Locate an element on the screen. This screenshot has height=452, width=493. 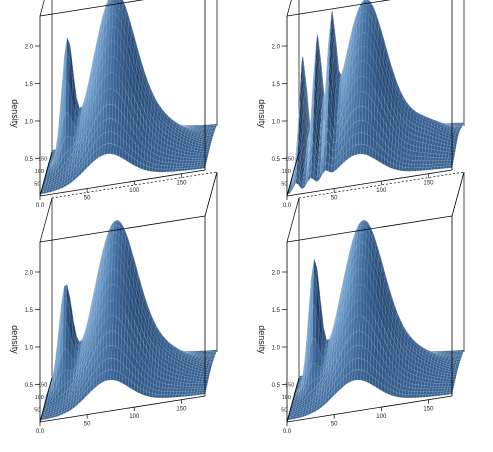
z-tick-label: 1.0 is located at coordinates (29, 123).